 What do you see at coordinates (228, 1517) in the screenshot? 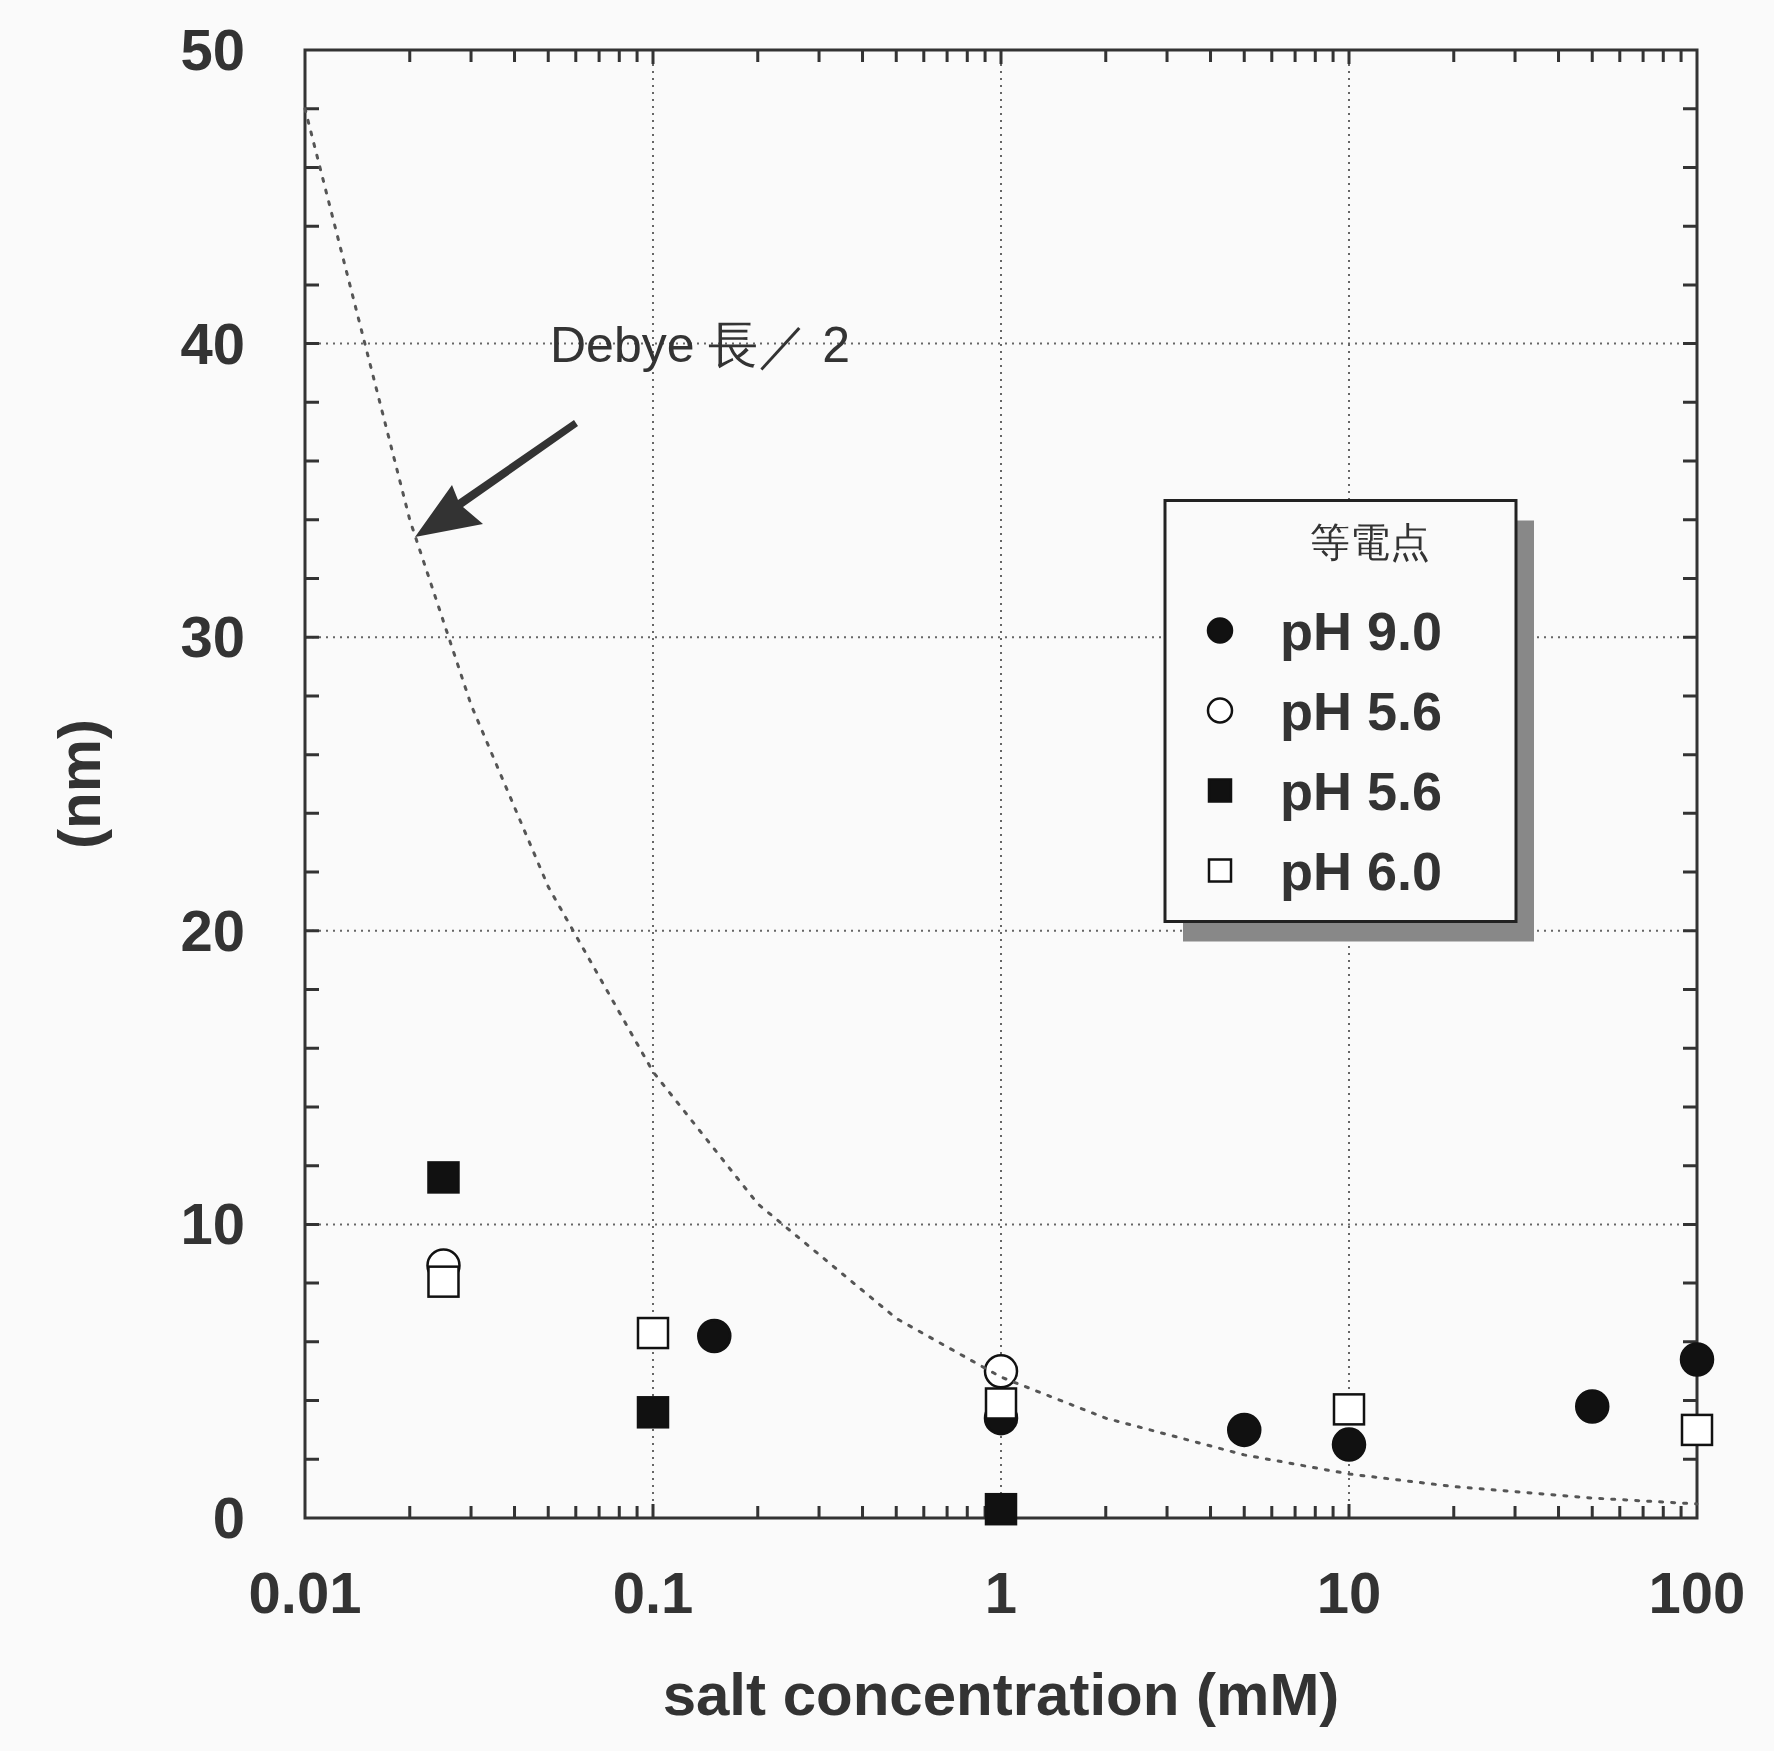
I see `y-tick-label: 0` at bounding box center [228, 1517].